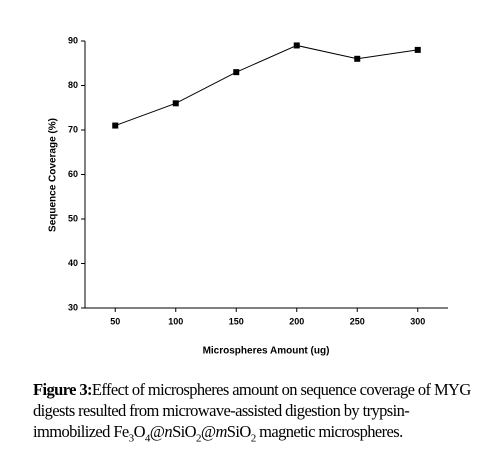  I want to click on caption-label: Figure 3:, so click(63, 389).